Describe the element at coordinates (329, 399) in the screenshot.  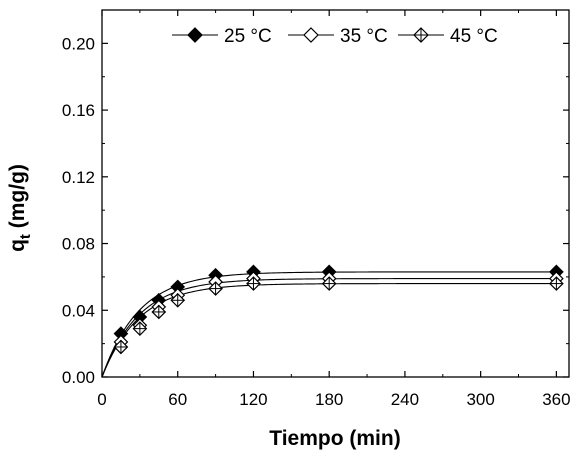
I see `x-tick-label: 180` at that location.